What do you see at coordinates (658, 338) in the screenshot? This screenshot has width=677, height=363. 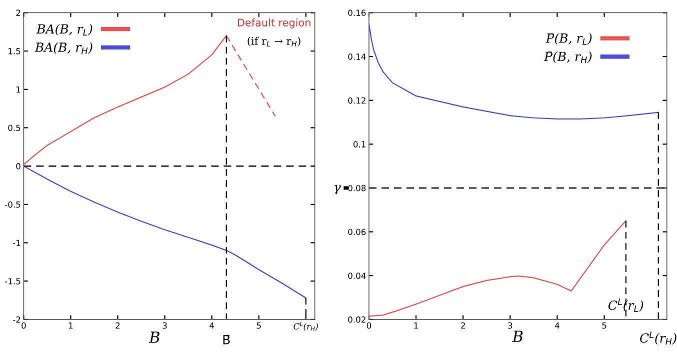 I see `annotation: C$^{L}$(r$_{H}$)` at bounding box center [658, 338].